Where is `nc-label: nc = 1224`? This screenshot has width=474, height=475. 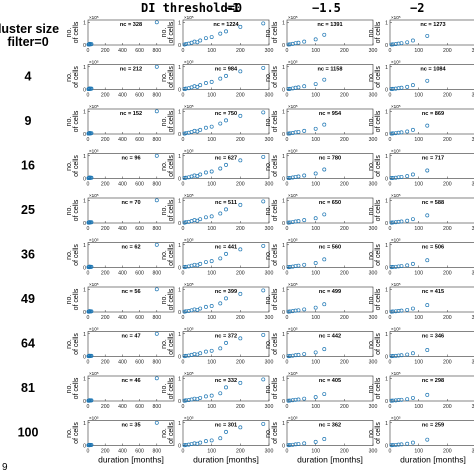 nc-label: nc = 1224 is located at coordinates (226, 25).